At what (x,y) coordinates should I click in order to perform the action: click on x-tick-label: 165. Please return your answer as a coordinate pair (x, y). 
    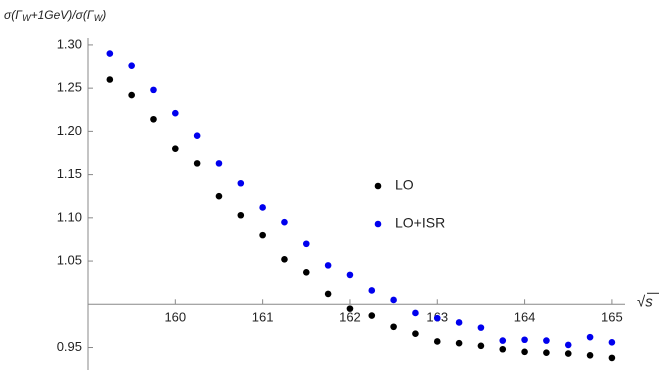
    Looking at the image, I should click on (612, 317).